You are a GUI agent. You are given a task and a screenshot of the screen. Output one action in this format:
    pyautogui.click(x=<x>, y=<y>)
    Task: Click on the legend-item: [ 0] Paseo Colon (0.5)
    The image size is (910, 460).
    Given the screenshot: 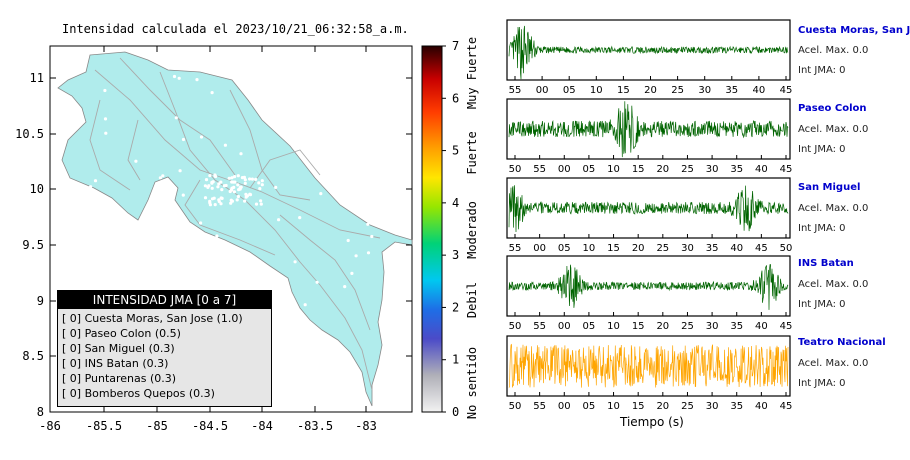 What is the action you would take?
    pyautogui.click(x=121, y=333)
    